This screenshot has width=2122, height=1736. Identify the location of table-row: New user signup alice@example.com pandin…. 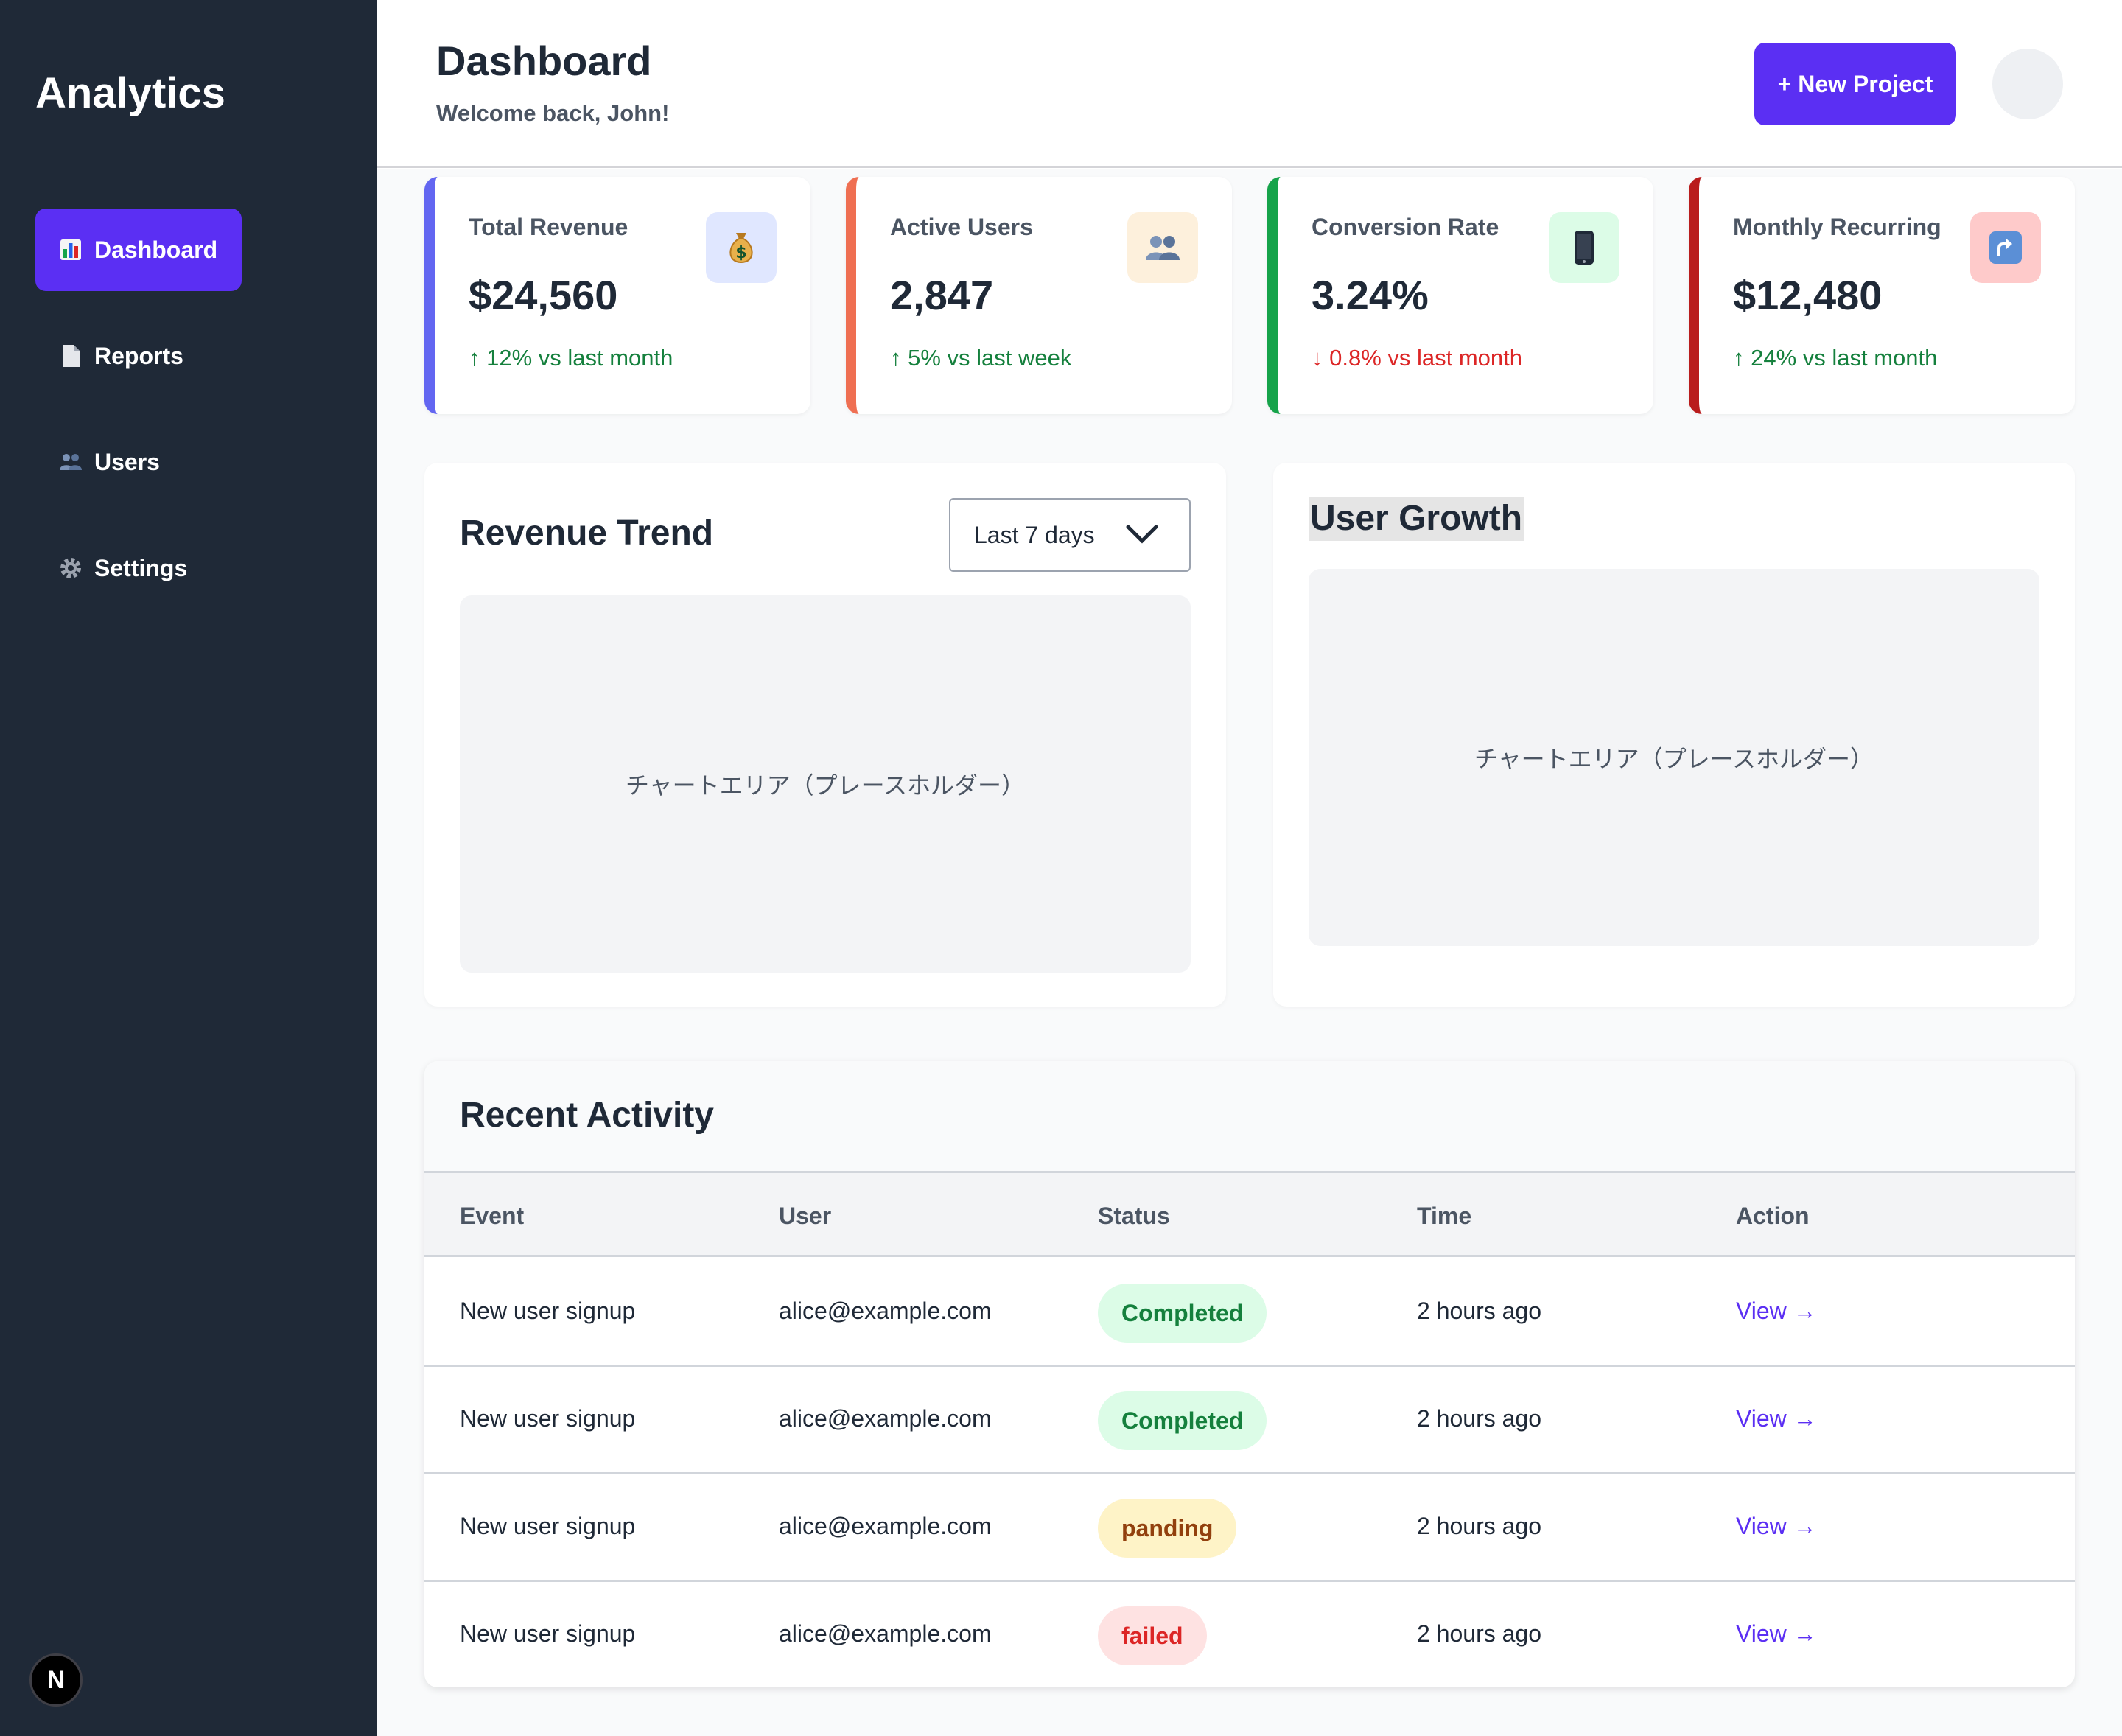
(1250, 1528).